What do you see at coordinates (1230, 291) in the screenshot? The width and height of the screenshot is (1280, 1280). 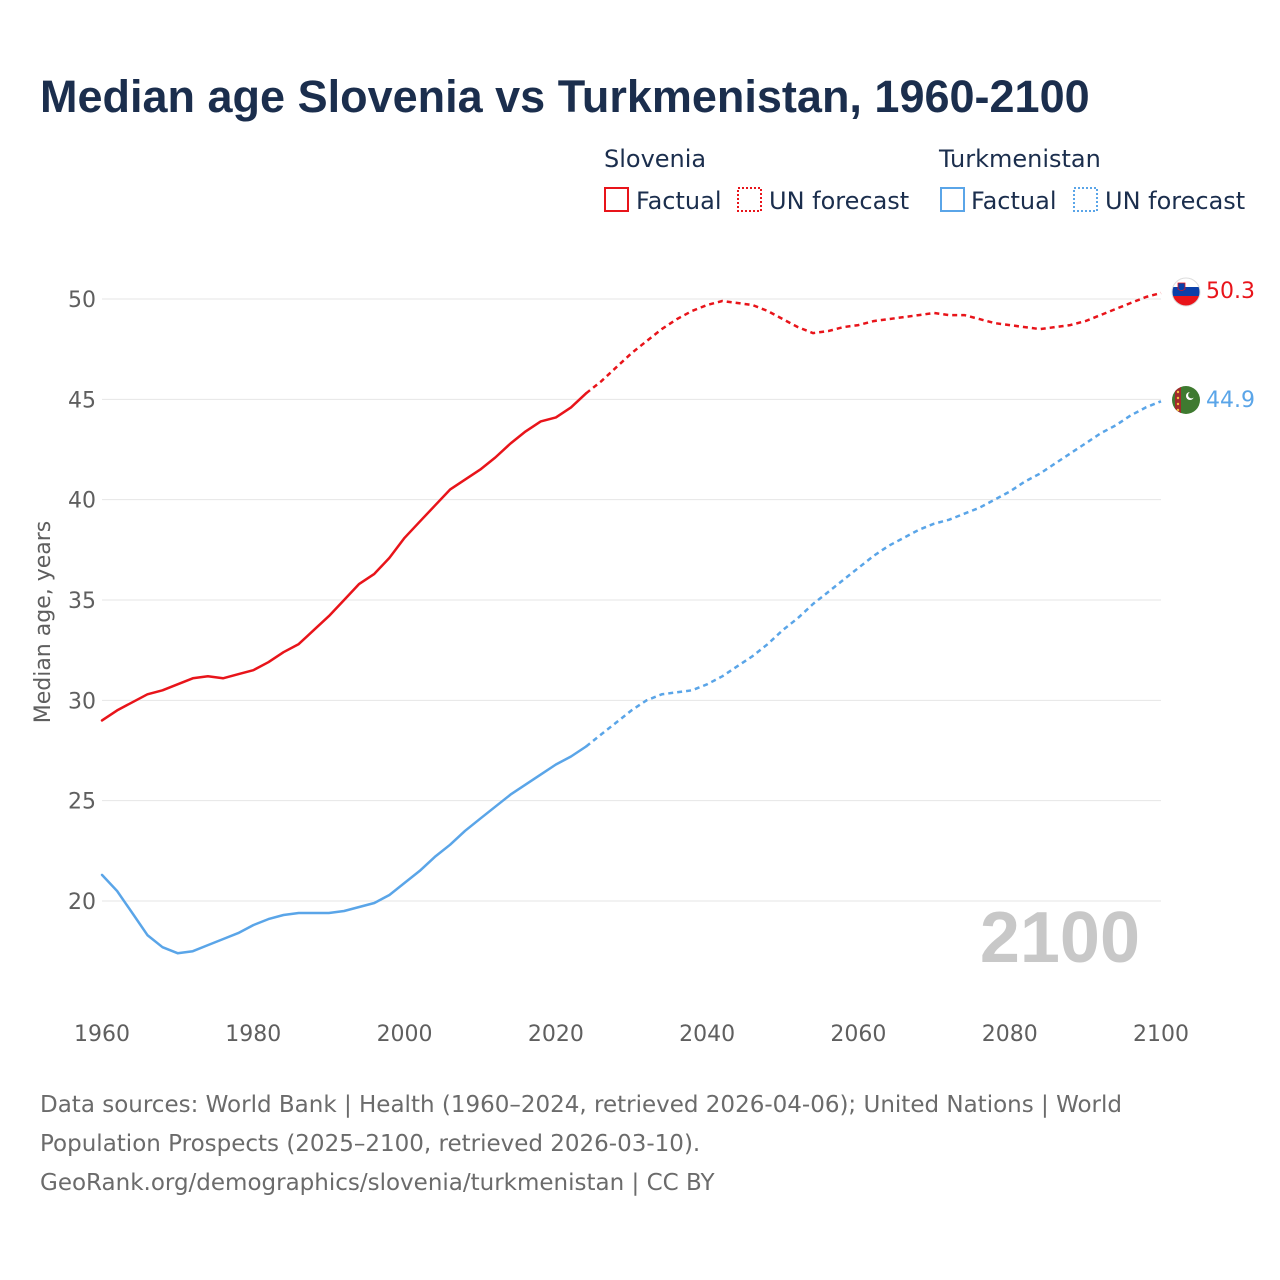 I see `slovenia-end-value: 50.3` at bounding box center [1230, 291].